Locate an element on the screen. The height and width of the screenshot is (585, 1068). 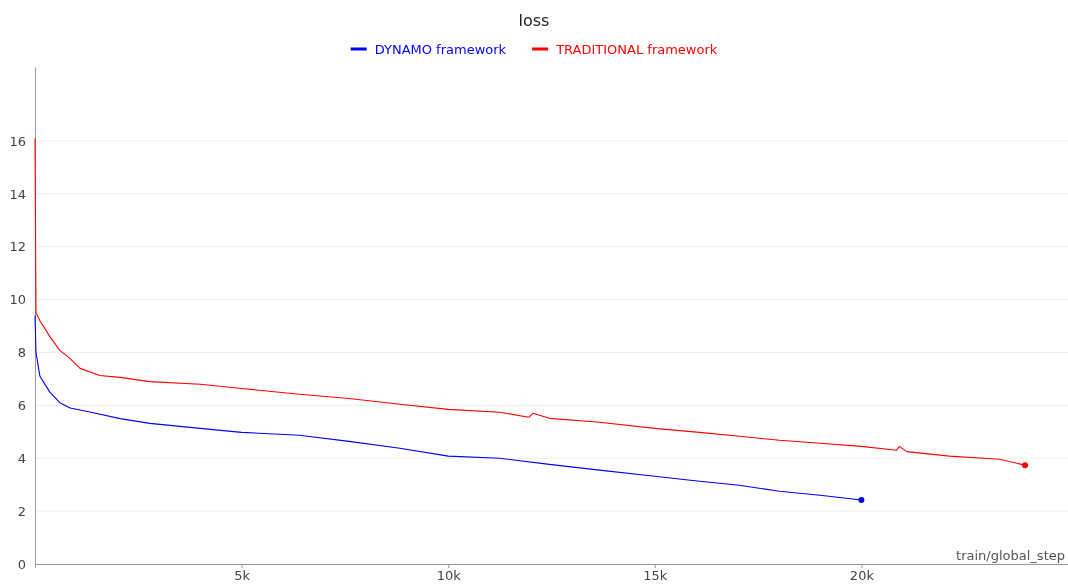
y-tick-label: 6 is located at coordinates (21, 406).